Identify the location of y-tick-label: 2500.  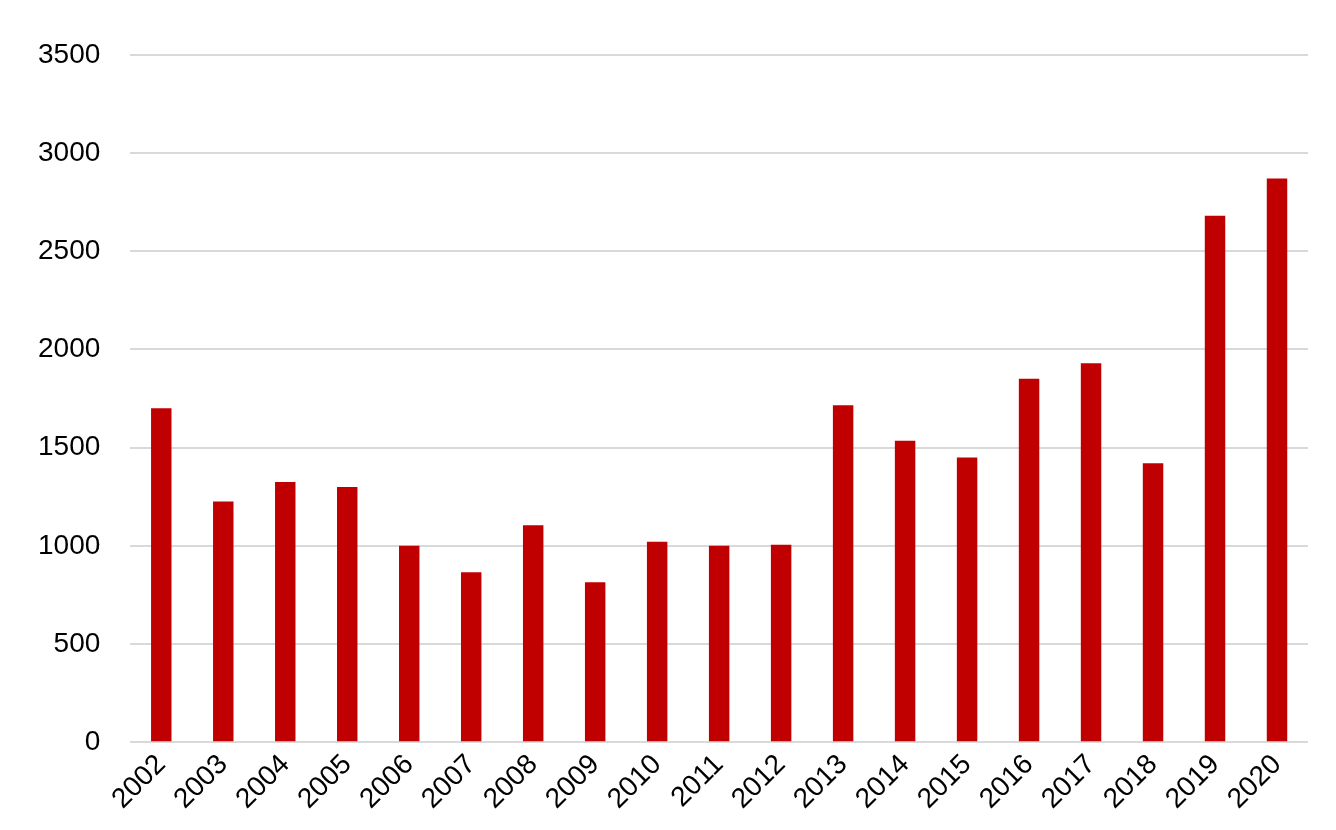
(69, 249).